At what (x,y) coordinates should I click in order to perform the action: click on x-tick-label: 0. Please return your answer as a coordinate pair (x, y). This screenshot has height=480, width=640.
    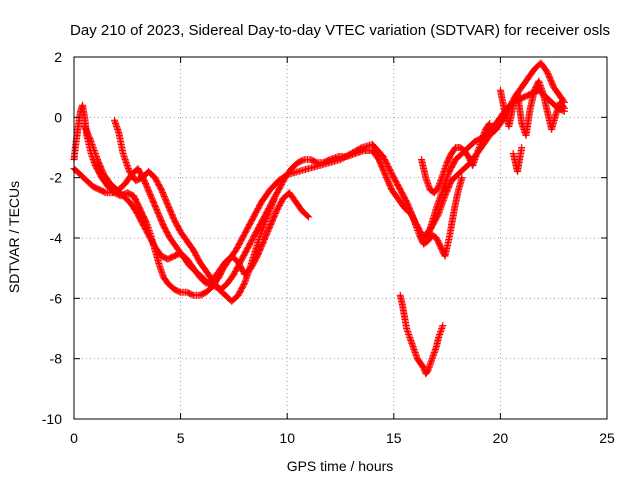
    Looking at the image, I should click on (74, 438).